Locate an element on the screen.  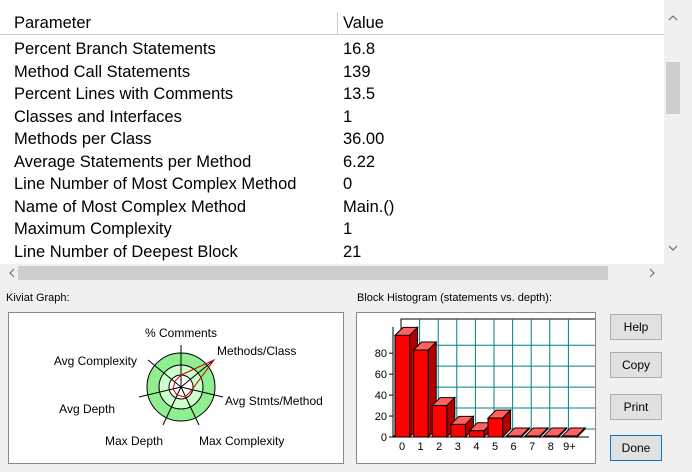
x-tick-label: 3 is located at coordinates (458, 447).